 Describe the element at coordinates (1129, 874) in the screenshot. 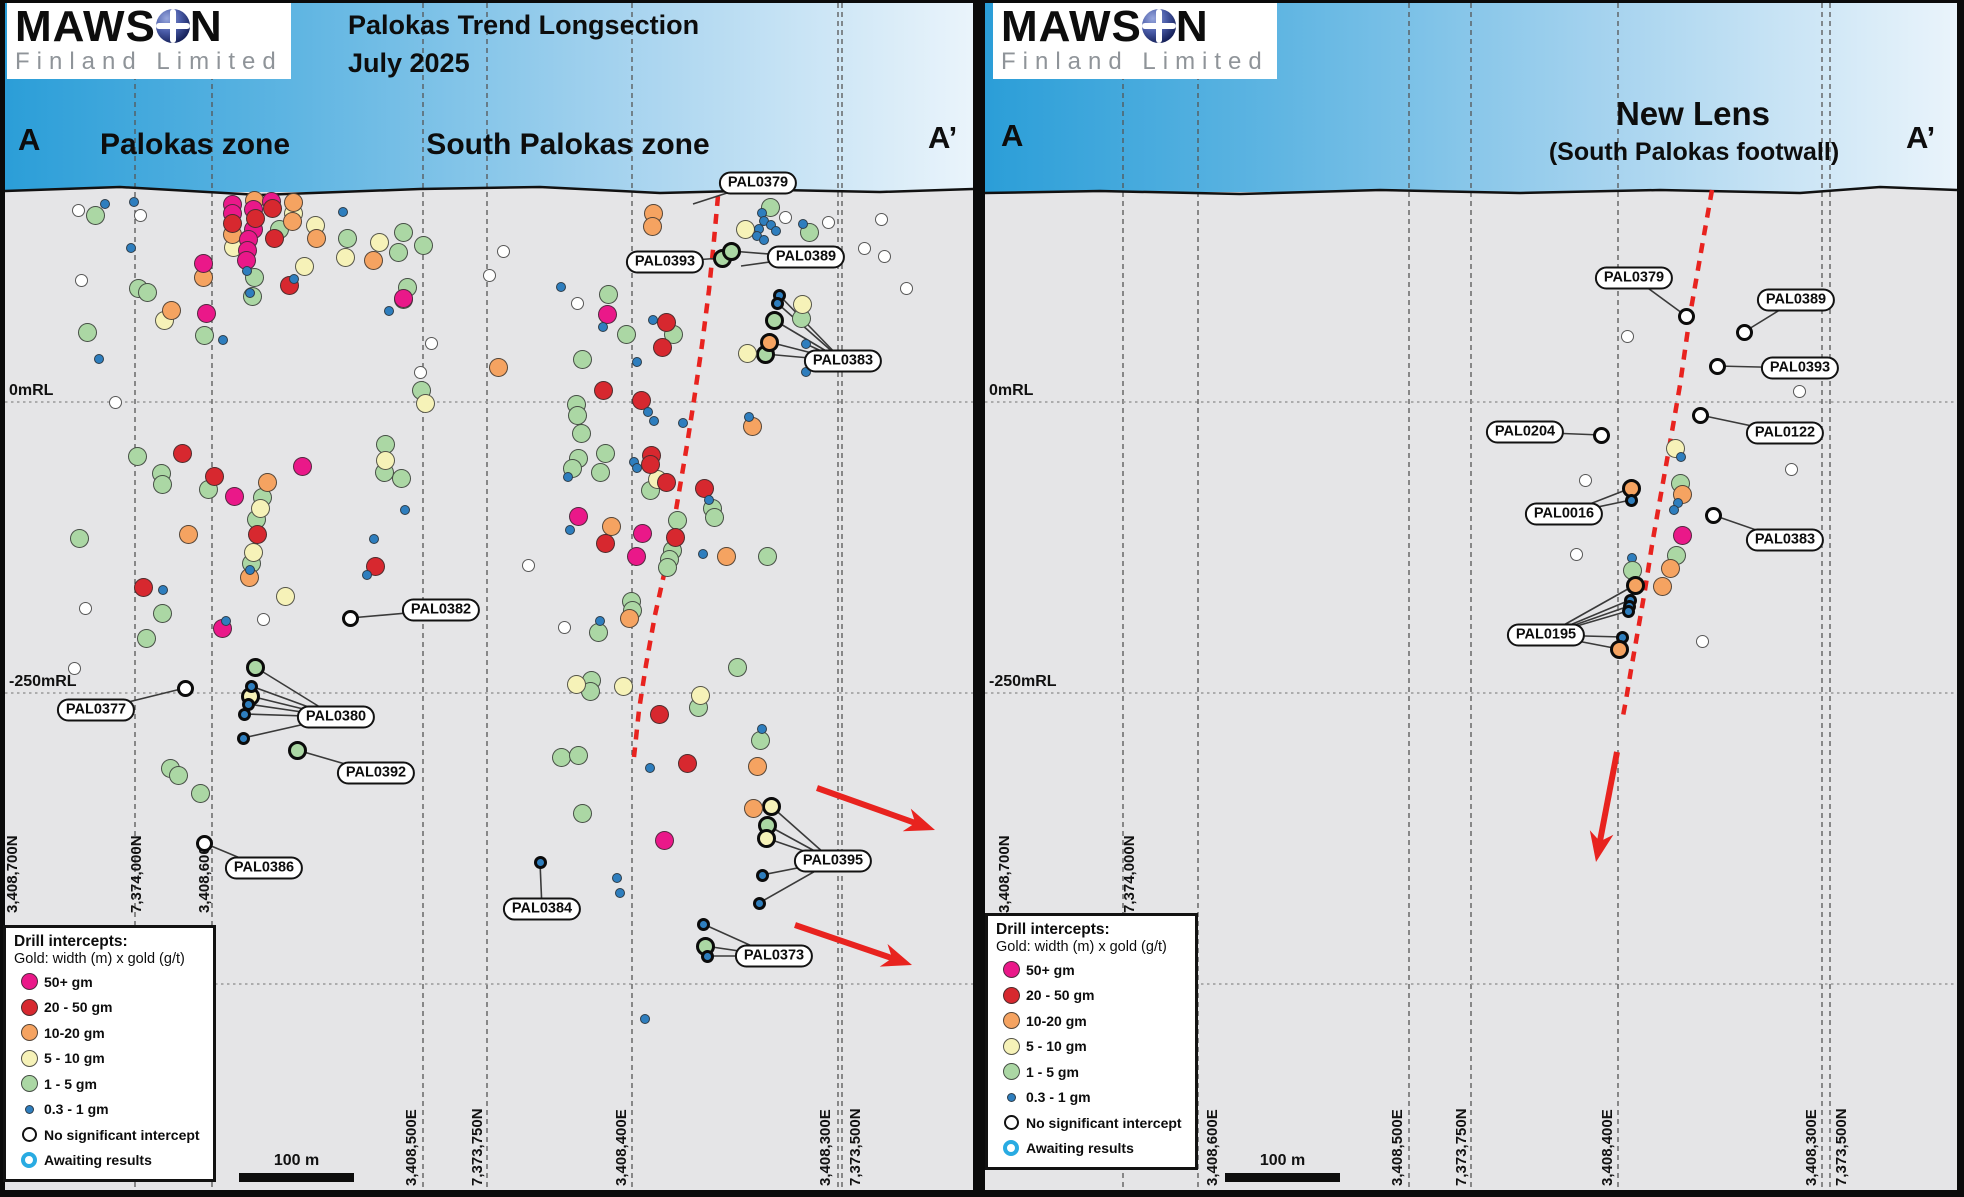

I see `grid-coordinate-label: 7,374,000N` at that location.